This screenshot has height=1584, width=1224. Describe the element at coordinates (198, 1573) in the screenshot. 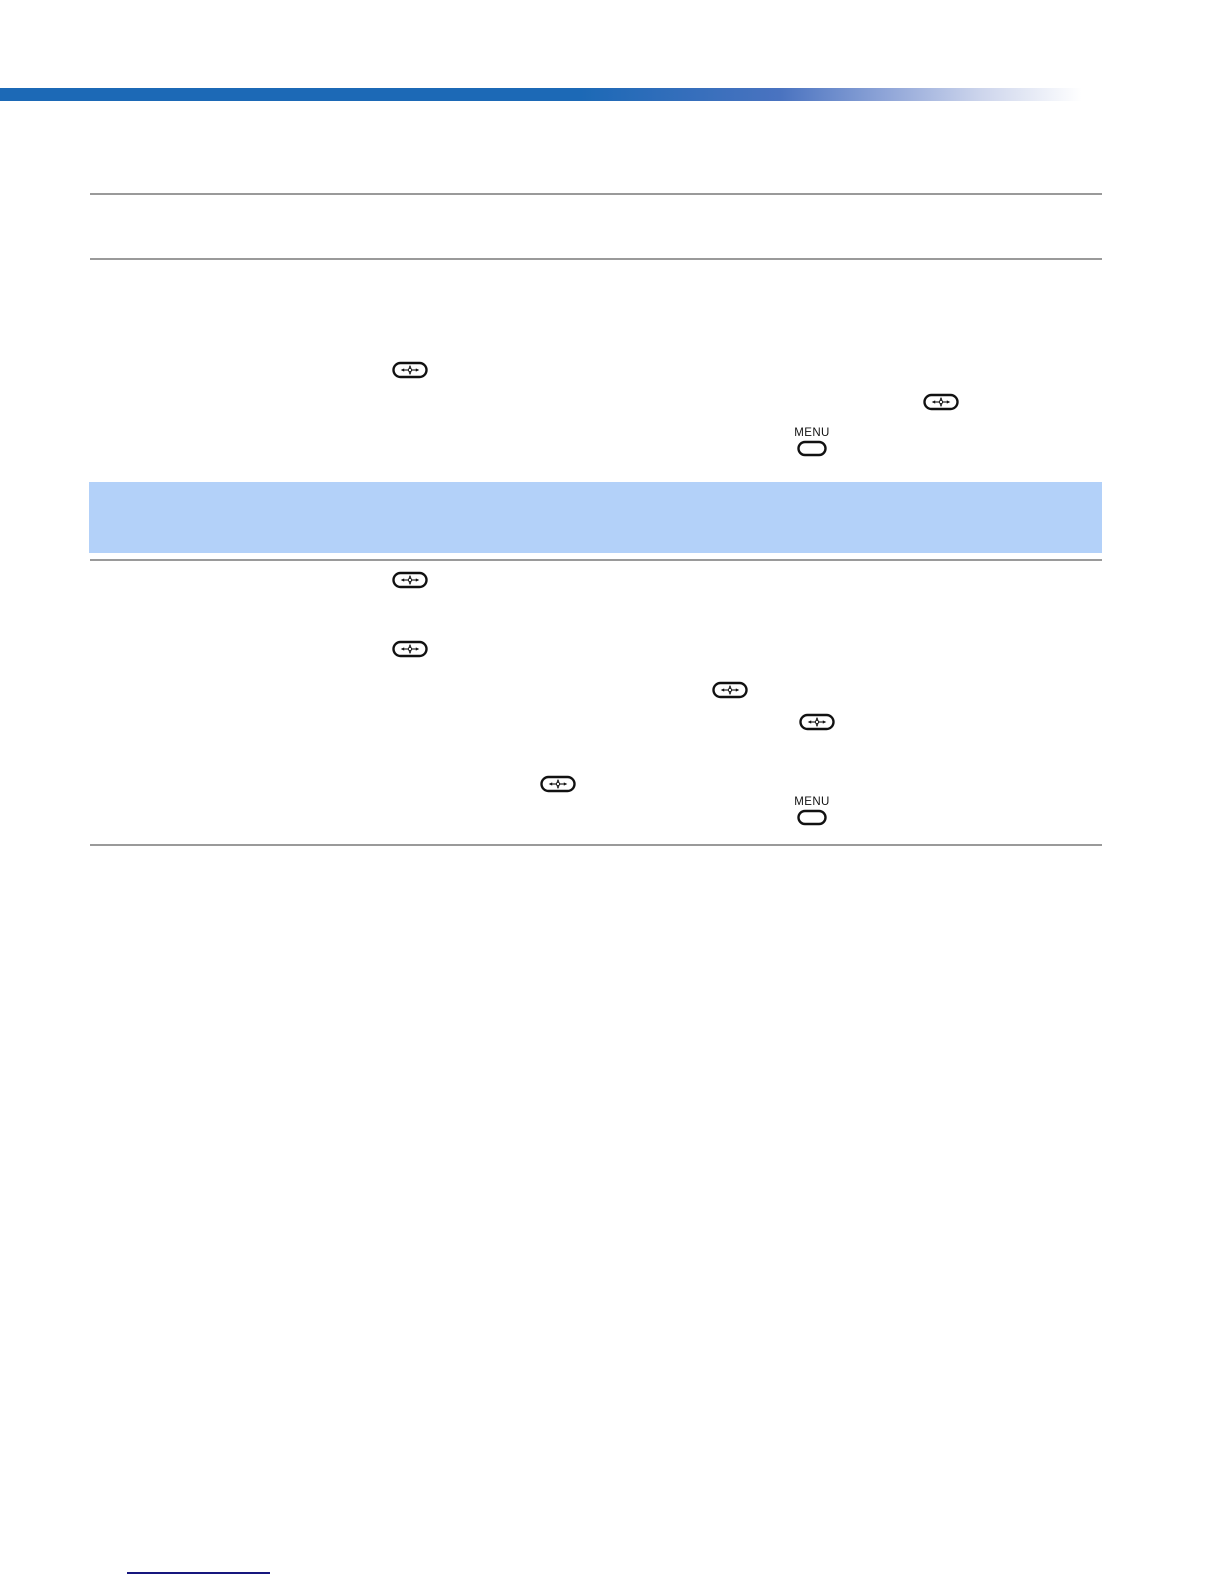

I see `footer-link-underline` at that location.